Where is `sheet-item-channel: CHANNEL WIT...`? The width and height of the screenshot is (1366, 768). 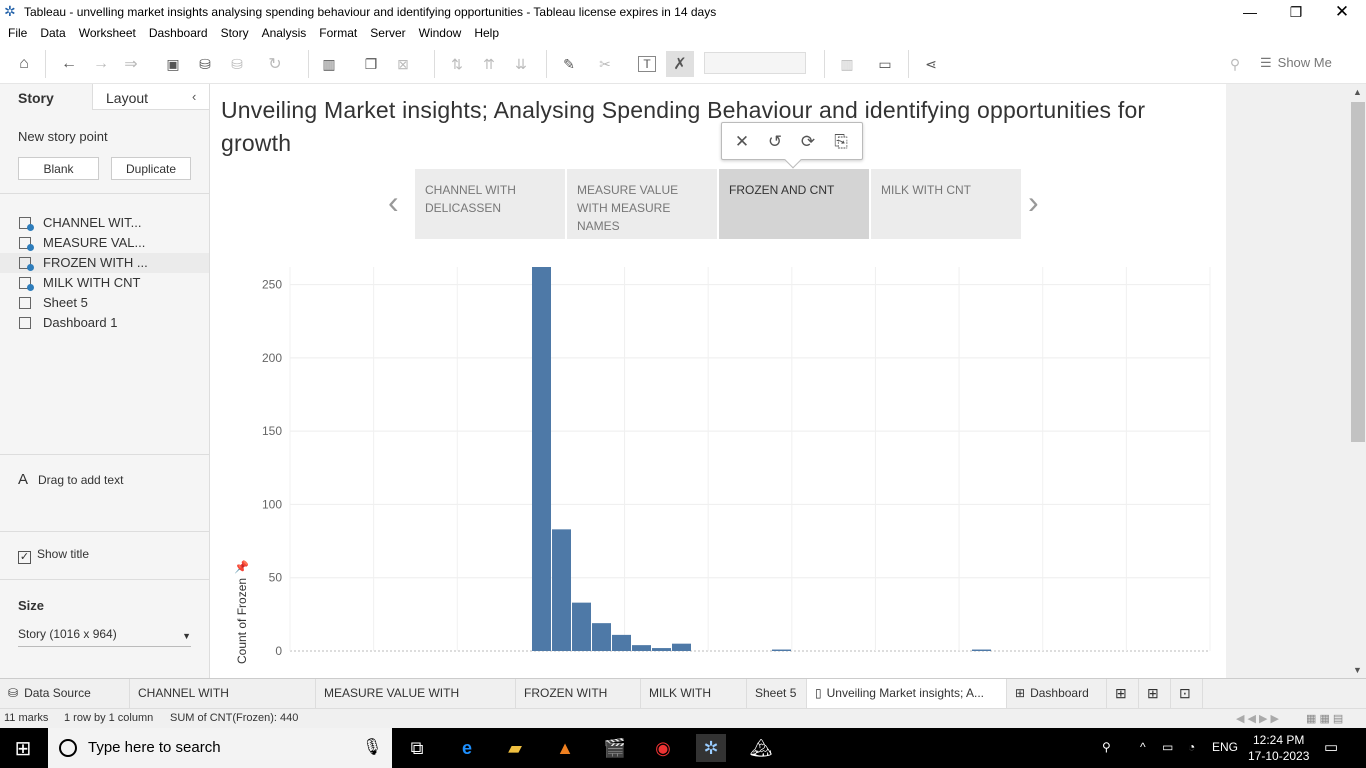
sheet-item-channel: CHANNEL WIT... is located at coordinates (104, 223).